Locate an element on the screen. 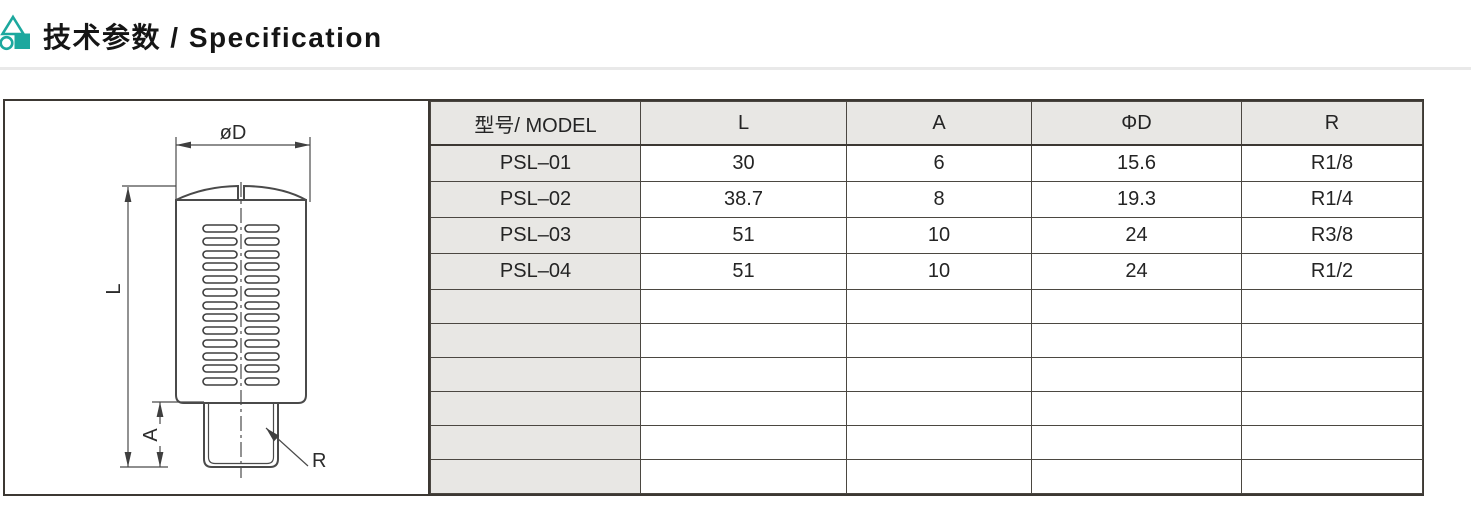 The image size is (1471, 529). table-row: PSL–03 51 10 24 R3/8 is located at coordinates (926, 235).